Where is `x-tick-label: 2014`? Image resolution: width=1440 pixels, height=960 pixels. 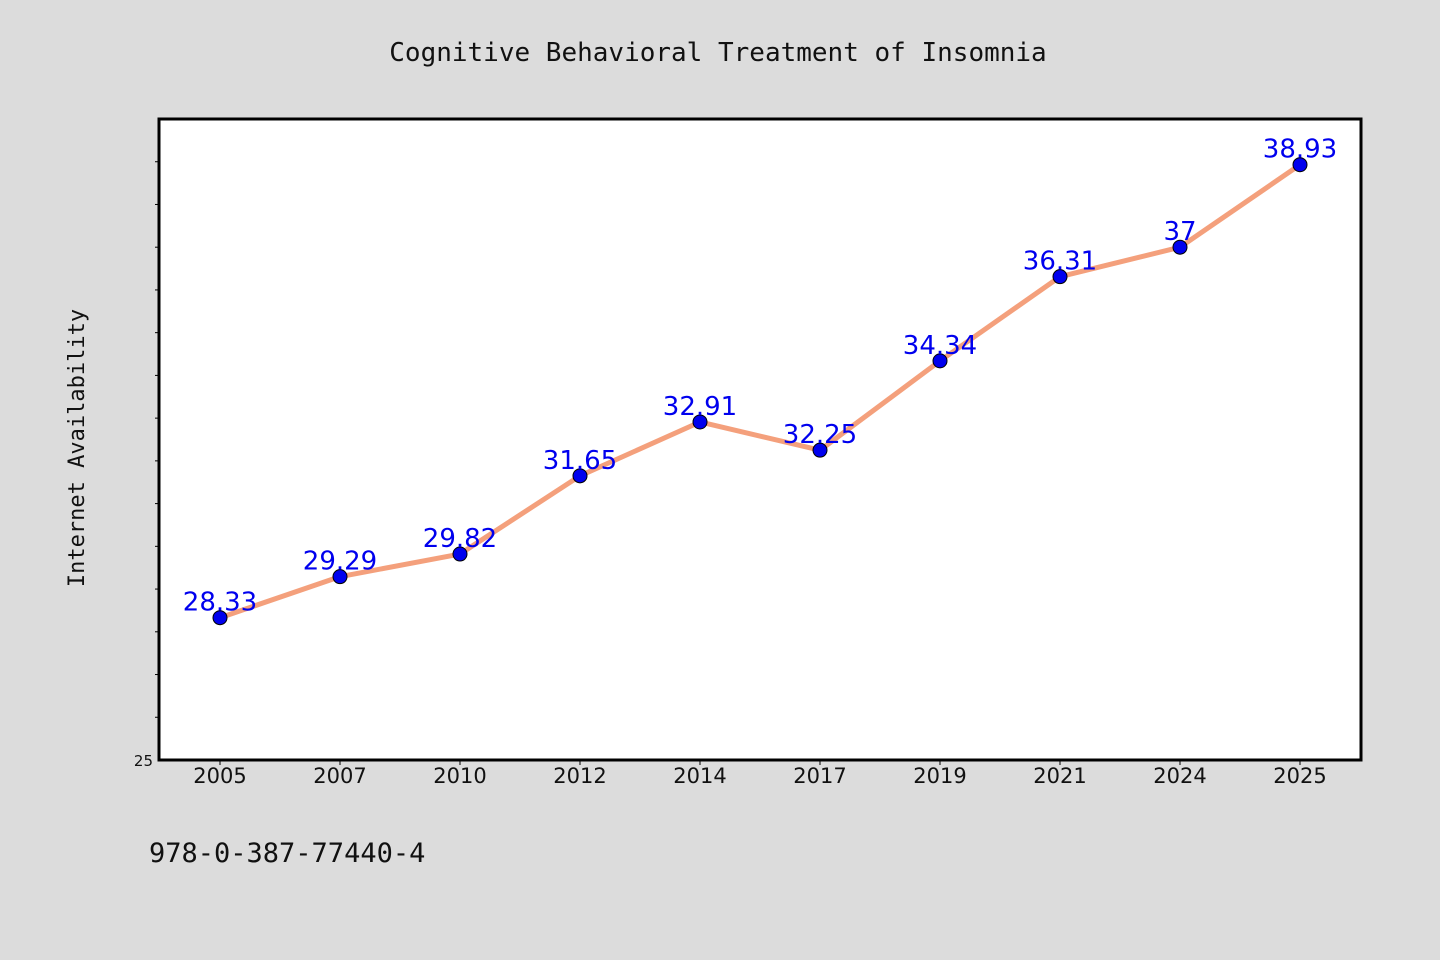 x-tick-label: 2014 is located at coordinates (699, 776).